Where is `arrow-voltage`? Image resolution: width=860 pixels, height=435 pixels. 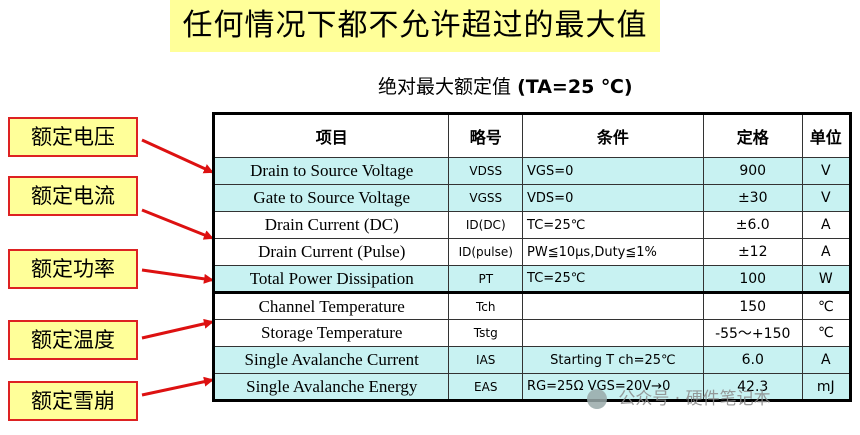
arrow-voltage is located at coordinates (177, 156).